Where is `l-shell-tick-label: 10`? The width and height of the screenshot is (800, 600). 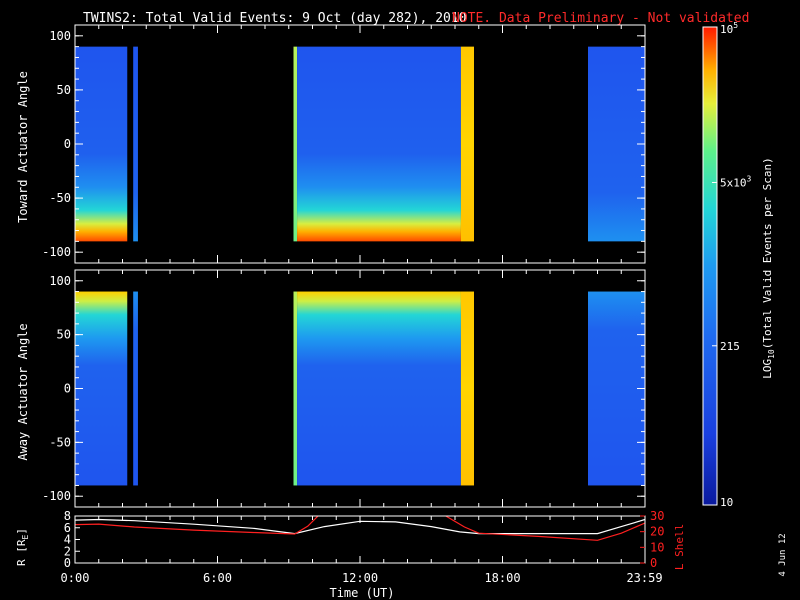 l-shell-tick-label: 10 is located at coordinates (657, 547).